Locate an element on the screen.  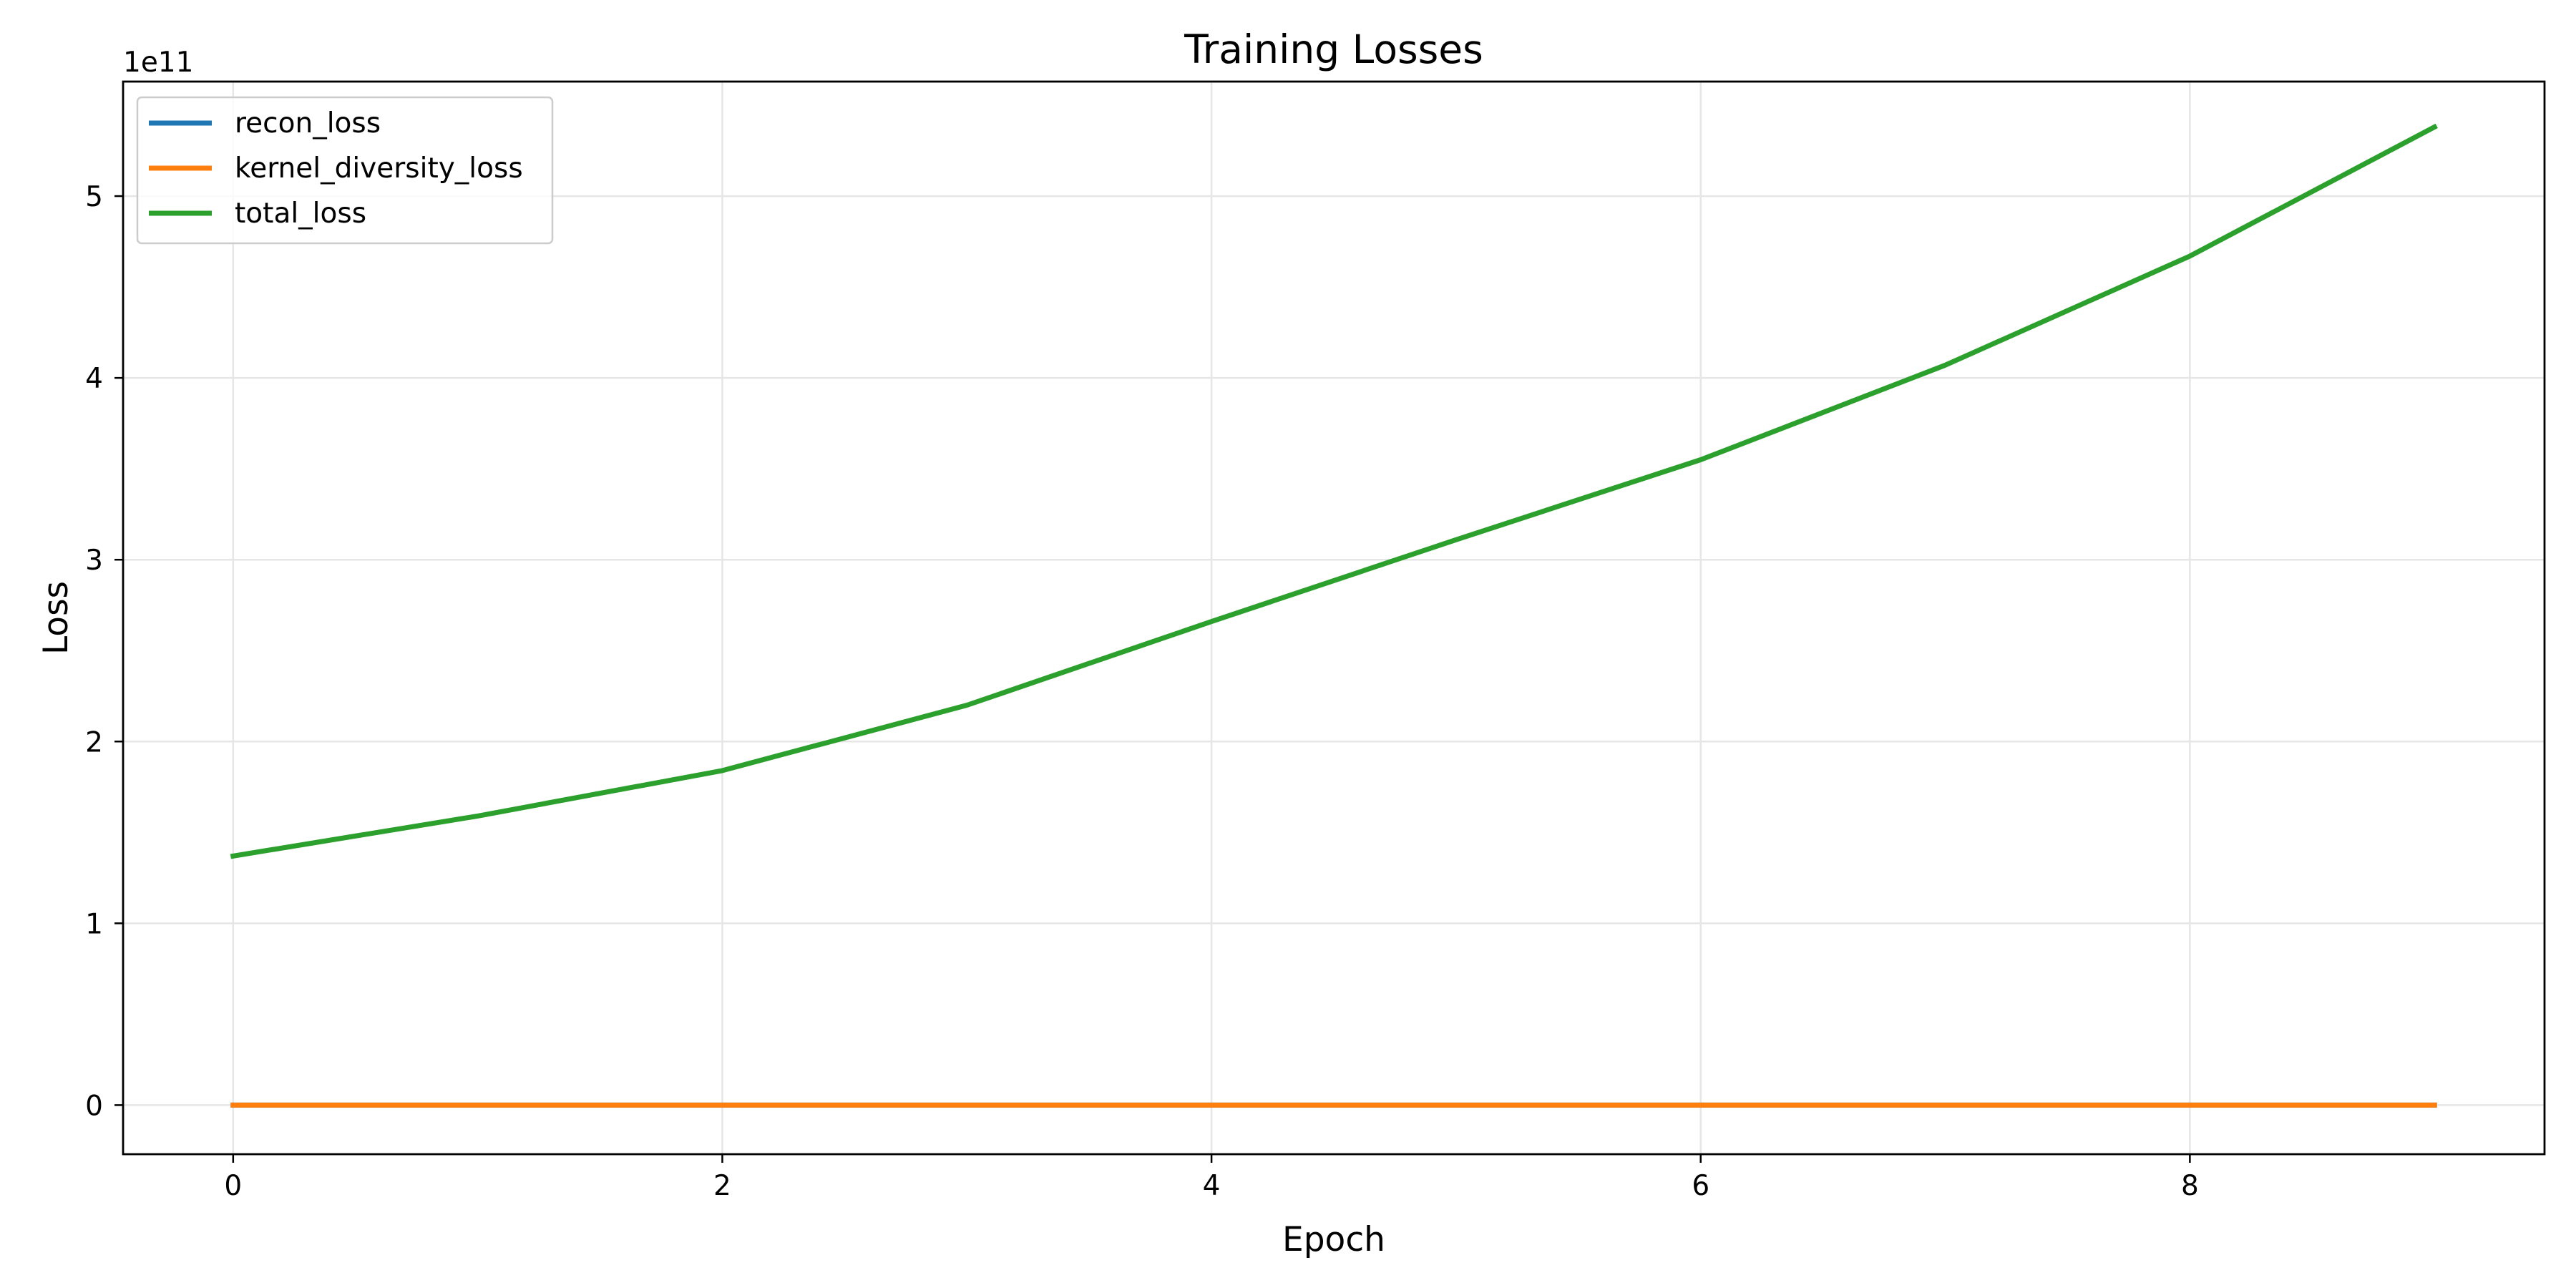
x-tick-label: 6 is located at coordinates (1700, 1186).